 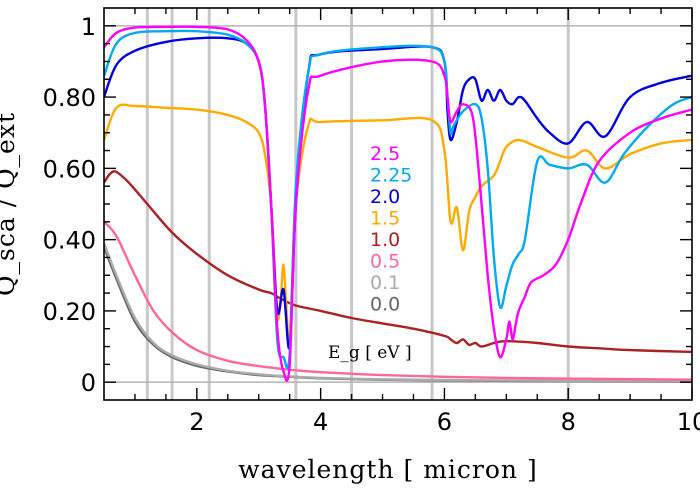 I want to click on legend-entry-1.0: 1.0, so click(x=385, y=240).